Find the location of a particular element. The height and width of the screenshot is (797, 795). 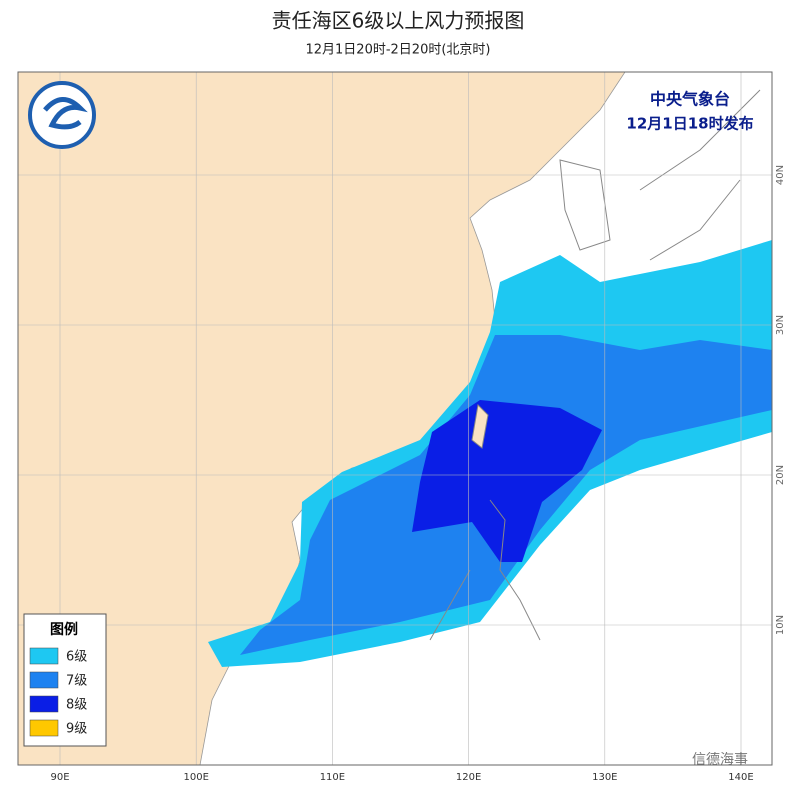

lat-label: 20N is located at coordinates (780, 475).